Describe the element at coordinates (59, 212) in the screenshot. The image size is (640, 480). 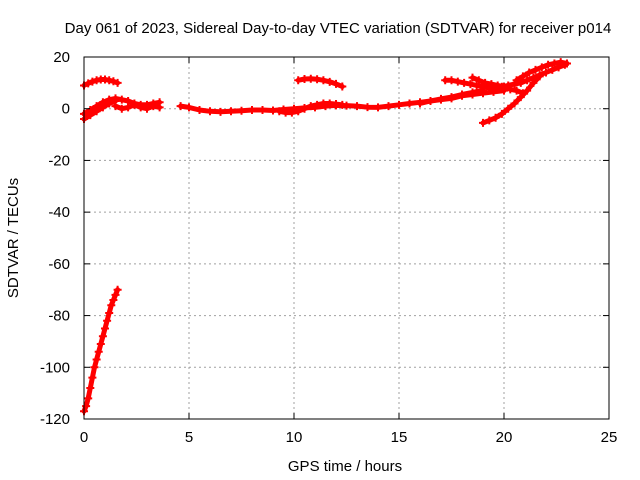
I see `y-tick-label: -40` at that location.